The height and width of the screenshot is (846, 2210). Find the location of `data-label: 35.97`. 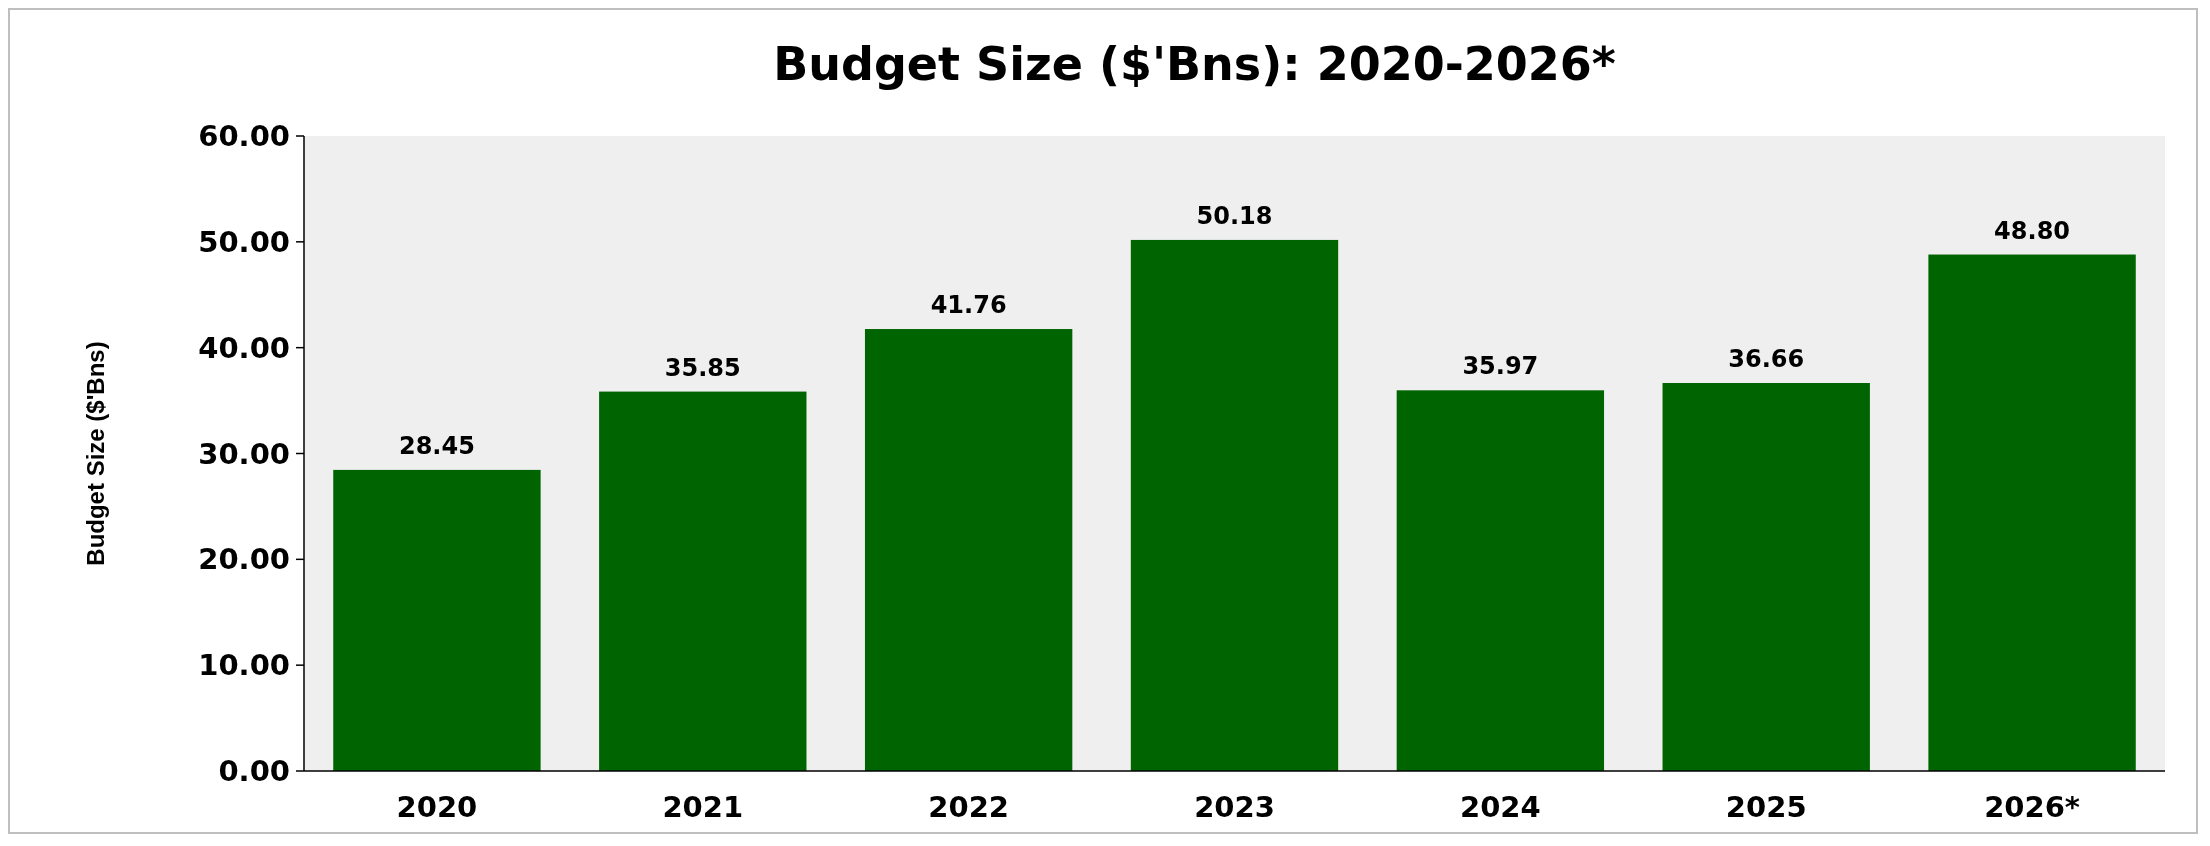

data-label: 35.97 is located at coordinates (1500, 366).